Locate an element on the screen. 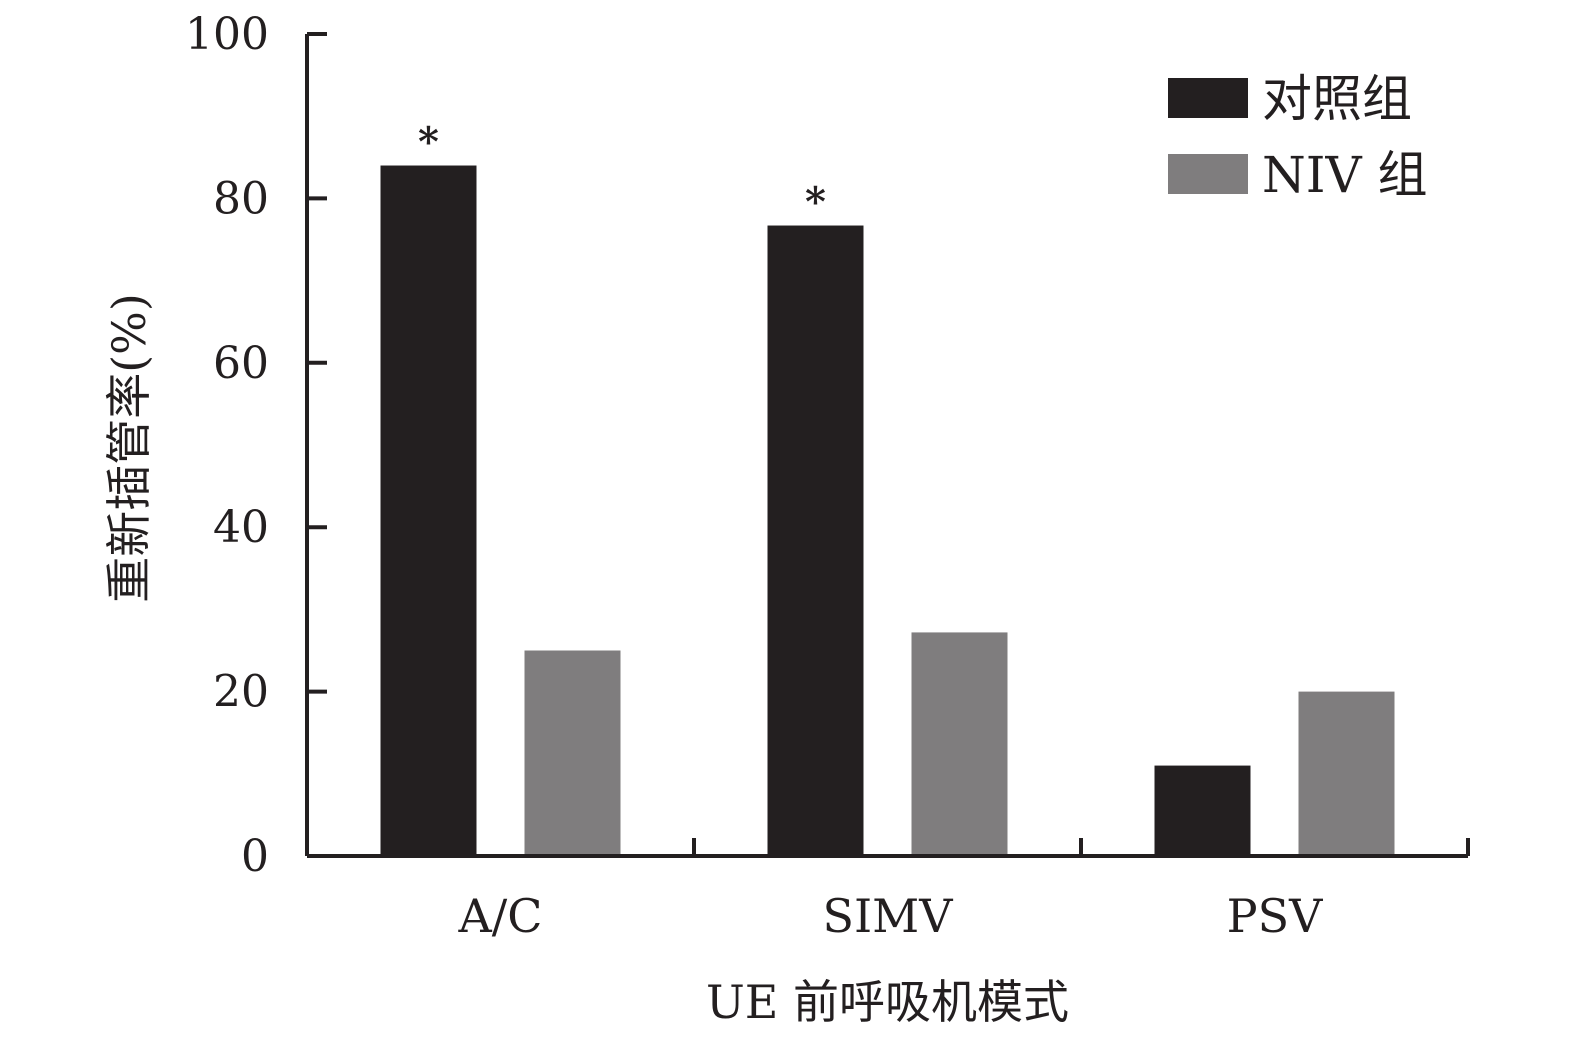 This screenshot has height=1049, width=1575. significance-marker-a-c: * is located at coordinates (428, 142).